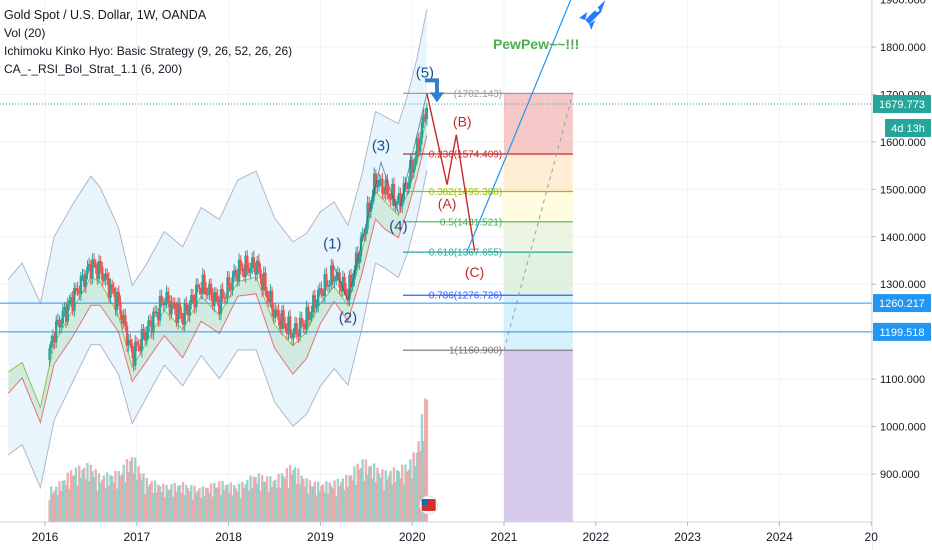  I want to click on hline-badge-1-bg, so click(902, 303).